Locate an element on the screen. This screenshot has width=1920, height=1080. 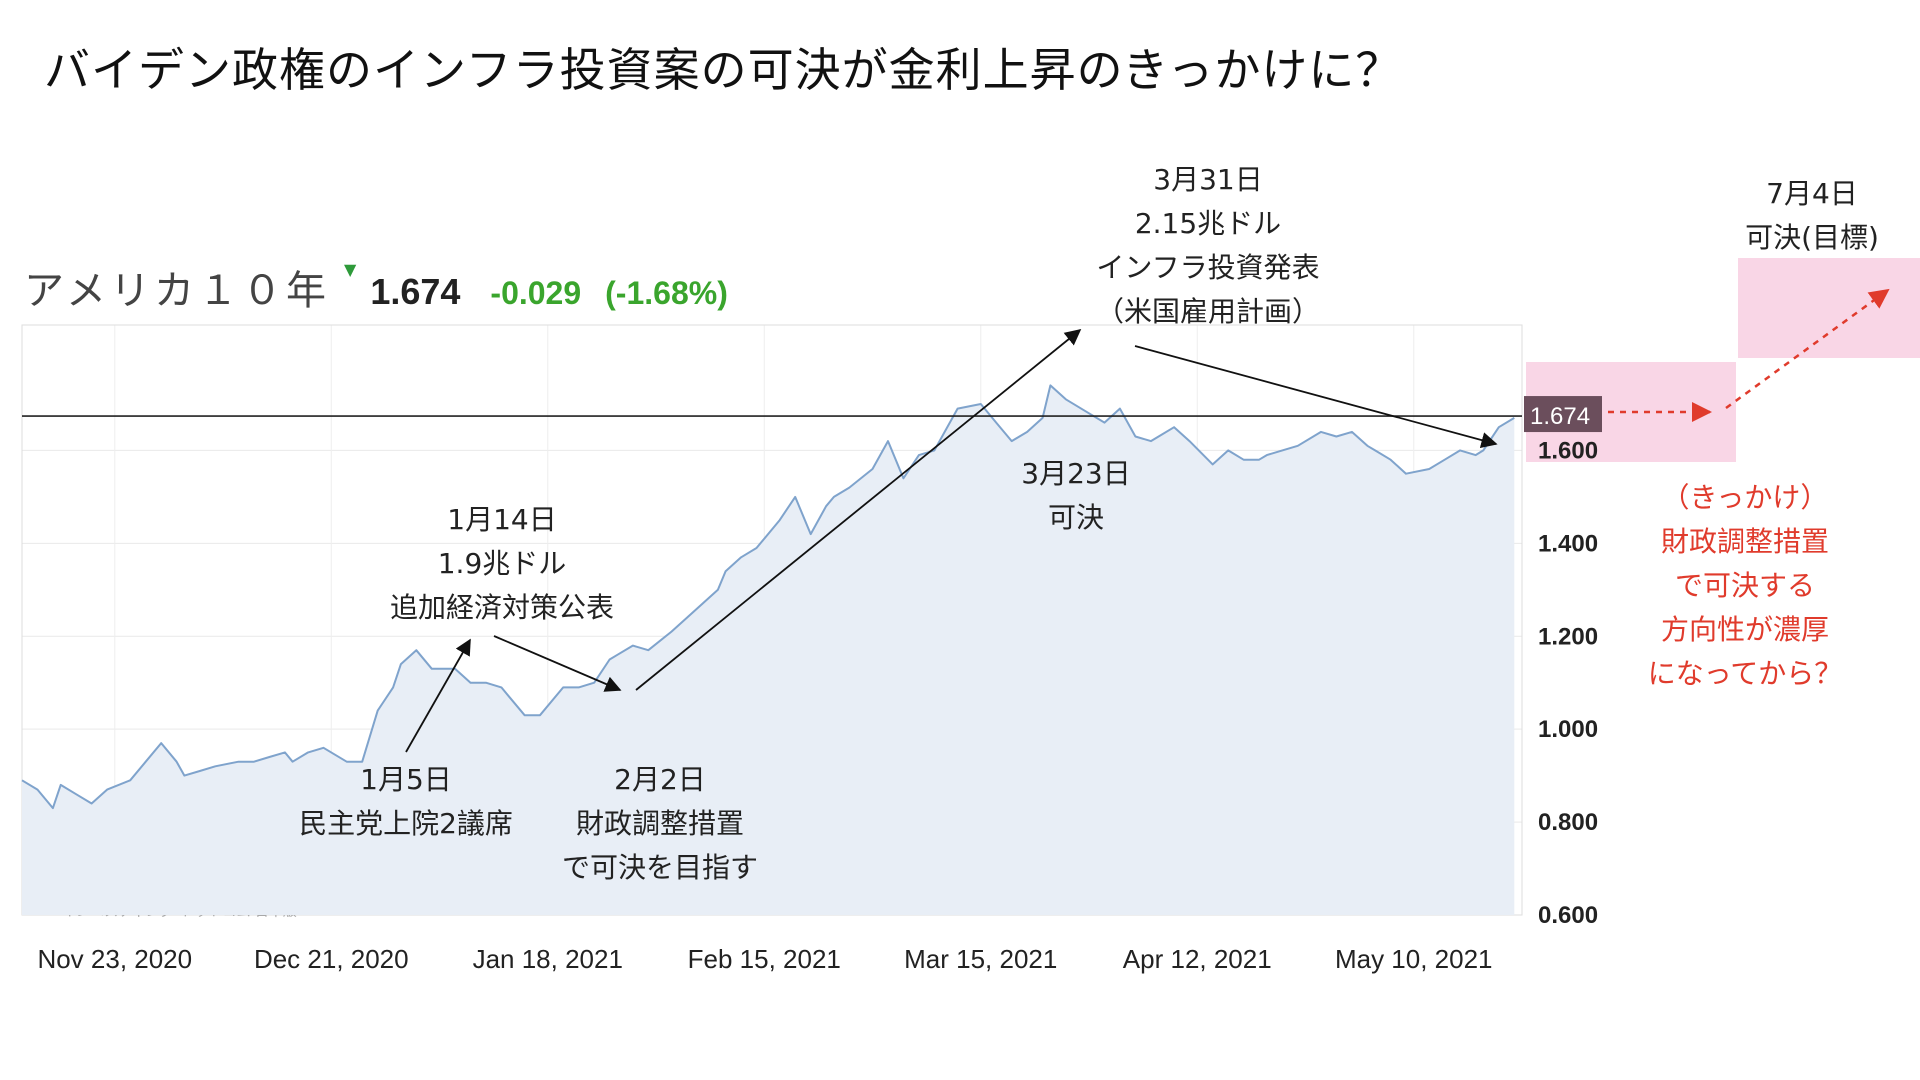
y-tick-label: 1.400 is located at coordinates (1568, 543).